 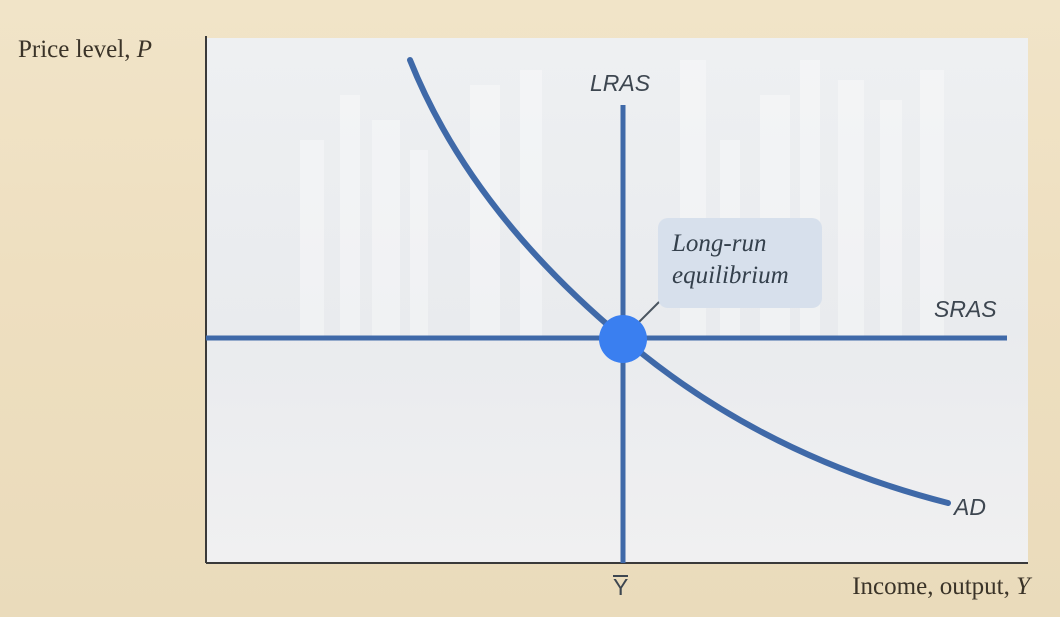 I want to click on x-axis-variable: Y, so click(x=1023, y=586).